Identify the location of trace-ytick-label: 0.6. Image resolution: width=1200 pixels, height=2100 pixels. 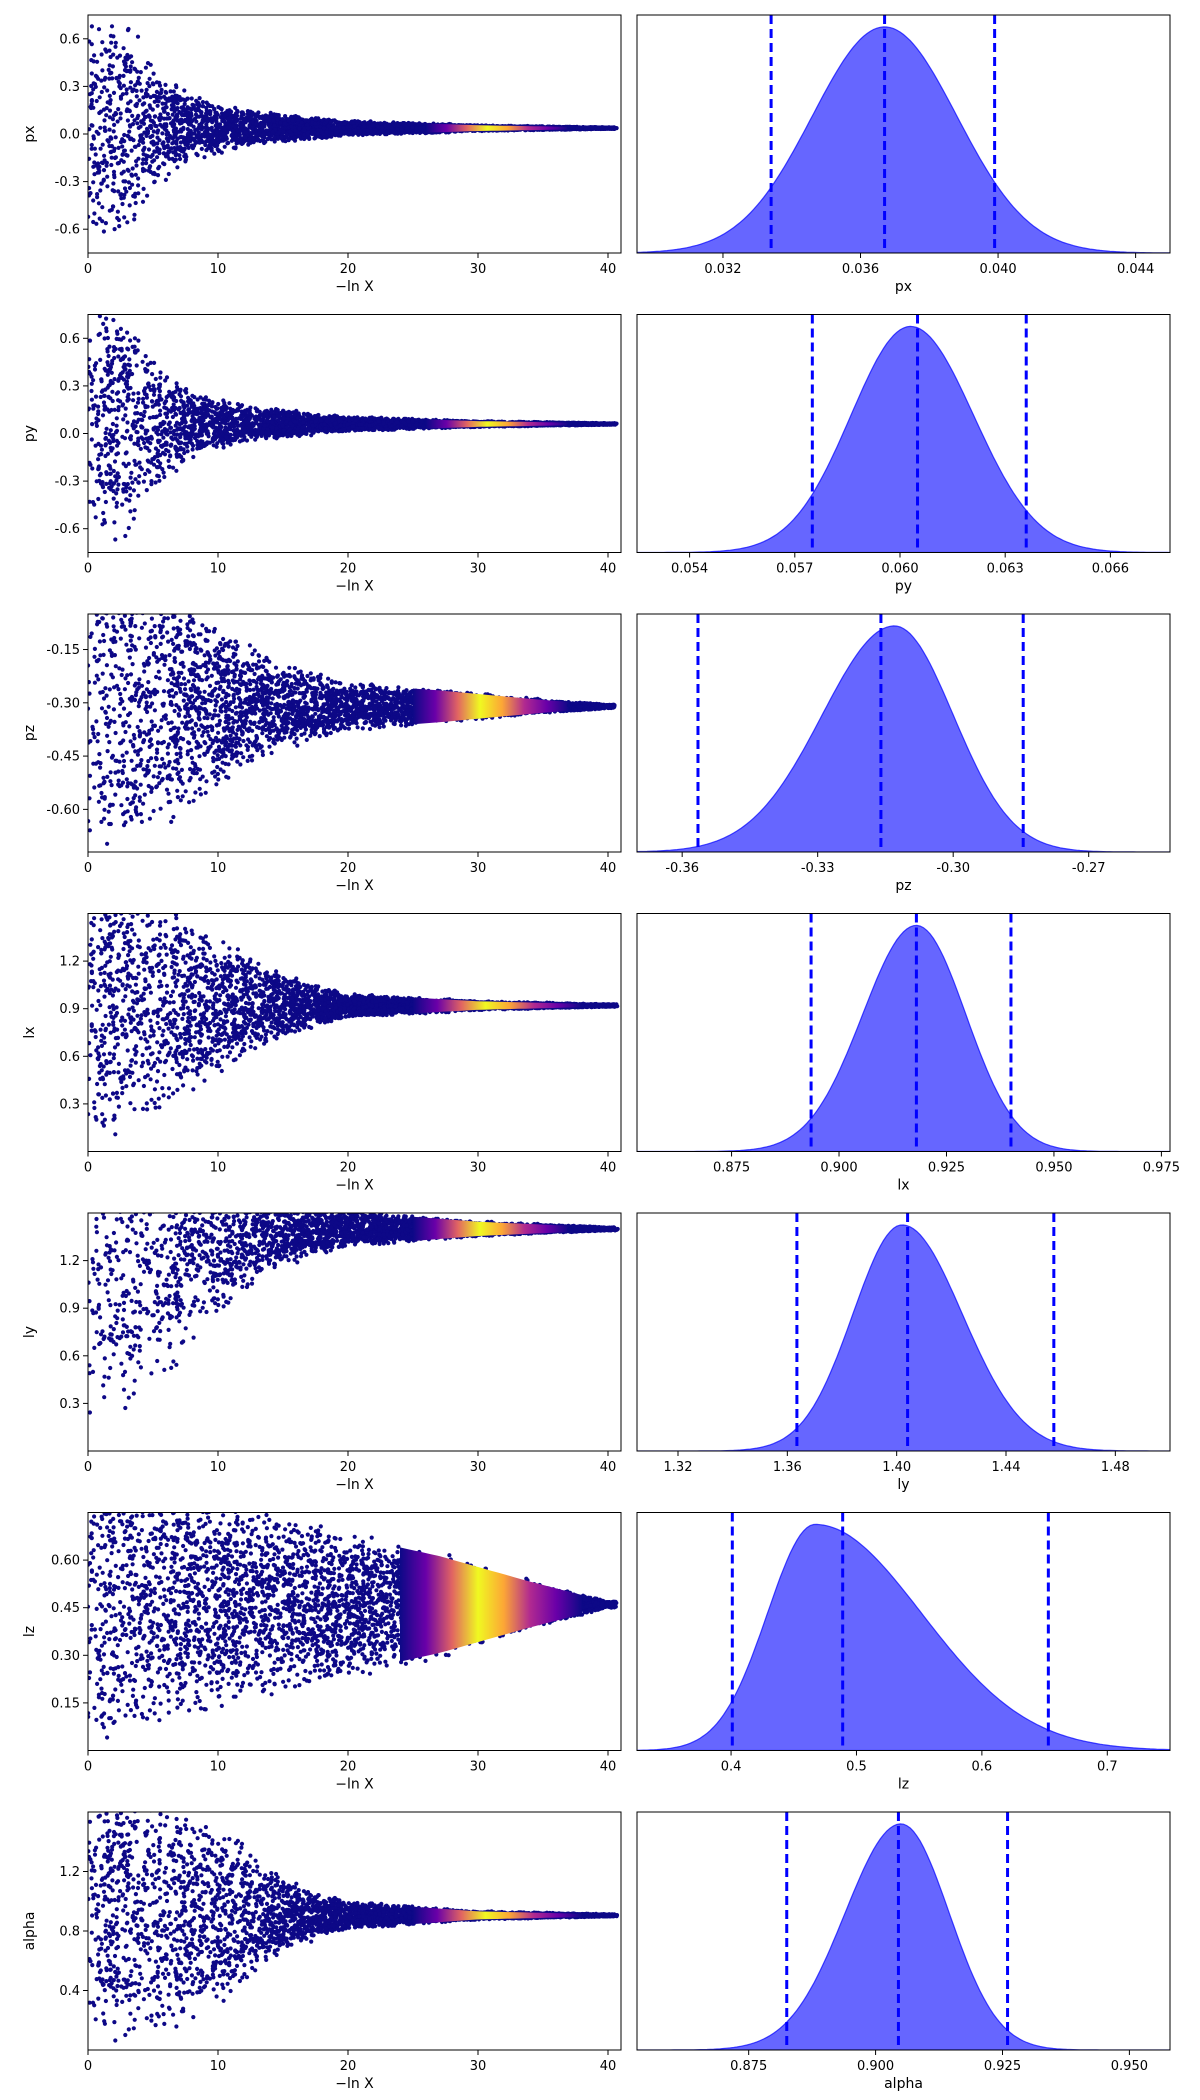
(69, 39).